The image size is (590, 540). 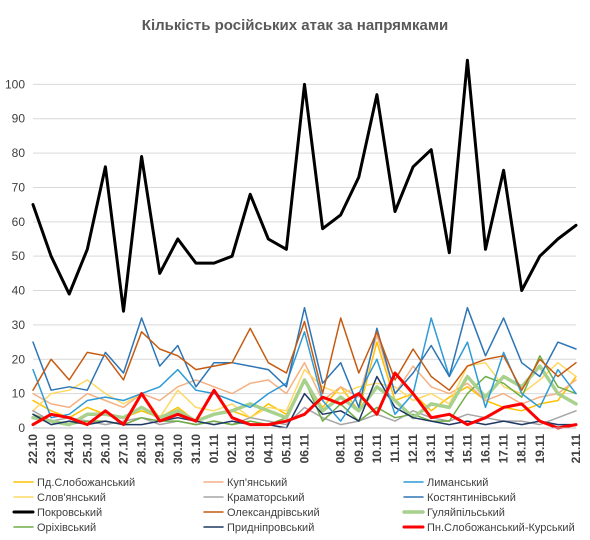 What do you see at coordinates (15, 84) in the screenshot?
I see `y-tick-label: 100` at bounding box center [15, 84].